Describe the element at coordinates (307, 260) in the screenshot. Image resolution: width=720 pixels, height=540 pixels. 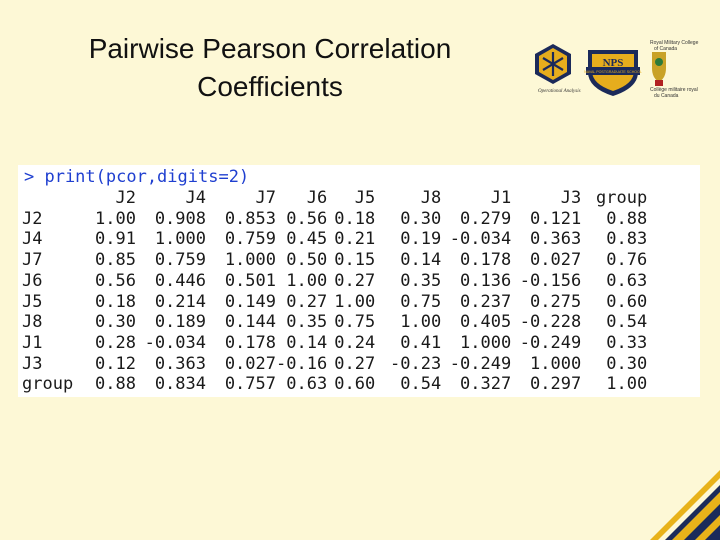
I see `table-cell: 0.50` at that location.